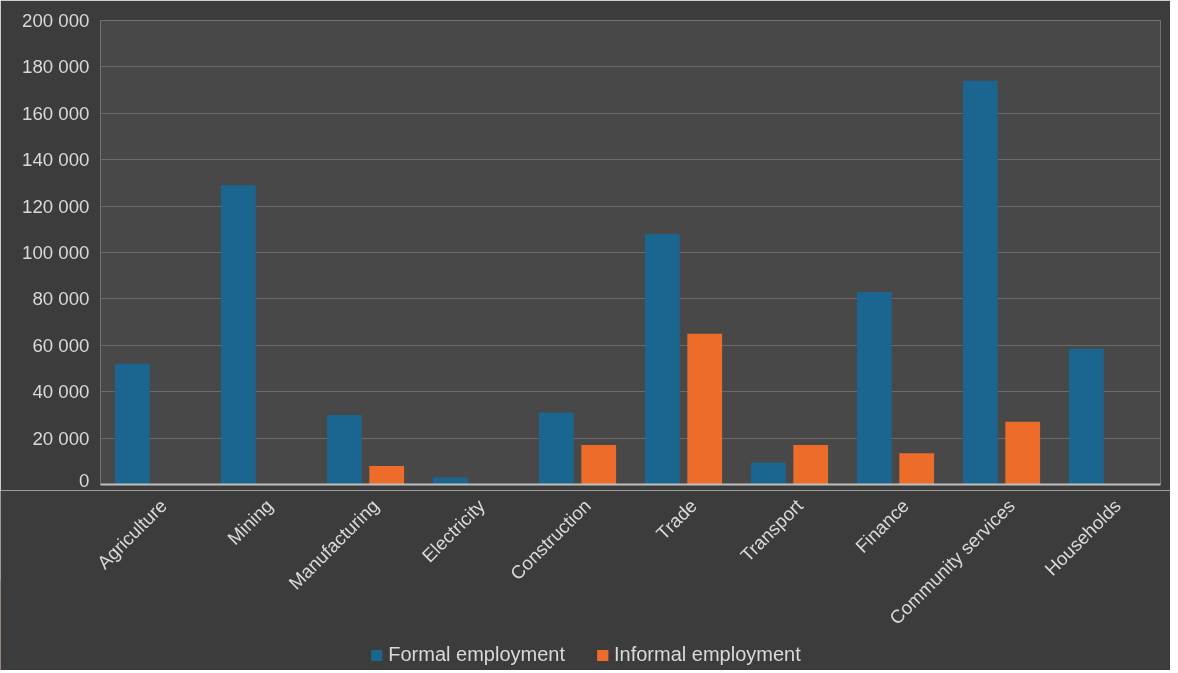 This screenshot has height=673, width=1178. What do you see at coordinates (84, 480) in the screenshot?
I see `y-tick-label: 0` at bounding box center [84, 480].